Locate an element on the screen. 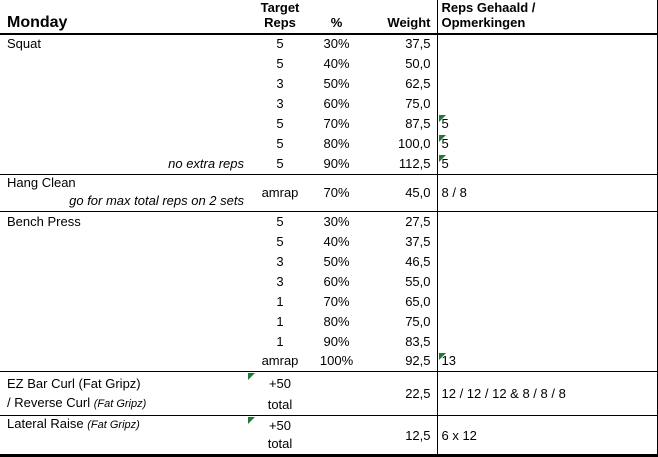 This screenshot has width=658, height=457. cell-weight: 62,5 is located at coordinates (418, 83).